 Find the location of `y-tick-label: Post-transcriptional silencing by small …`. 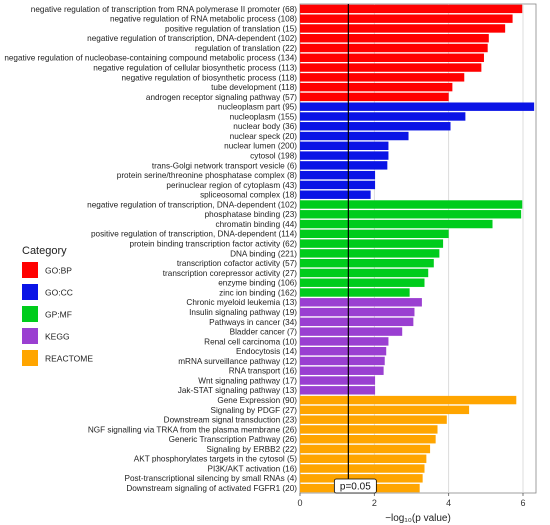

y-tick-label: Post-transcriptional silencing by small … is located at coordinates (211, 478).